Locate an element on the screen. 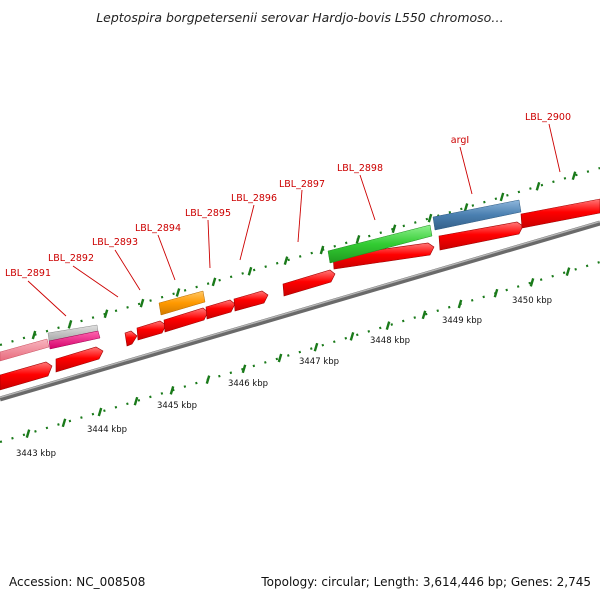  kbp-label-3444: 3444 kbp is located at coordinates (107, 430).